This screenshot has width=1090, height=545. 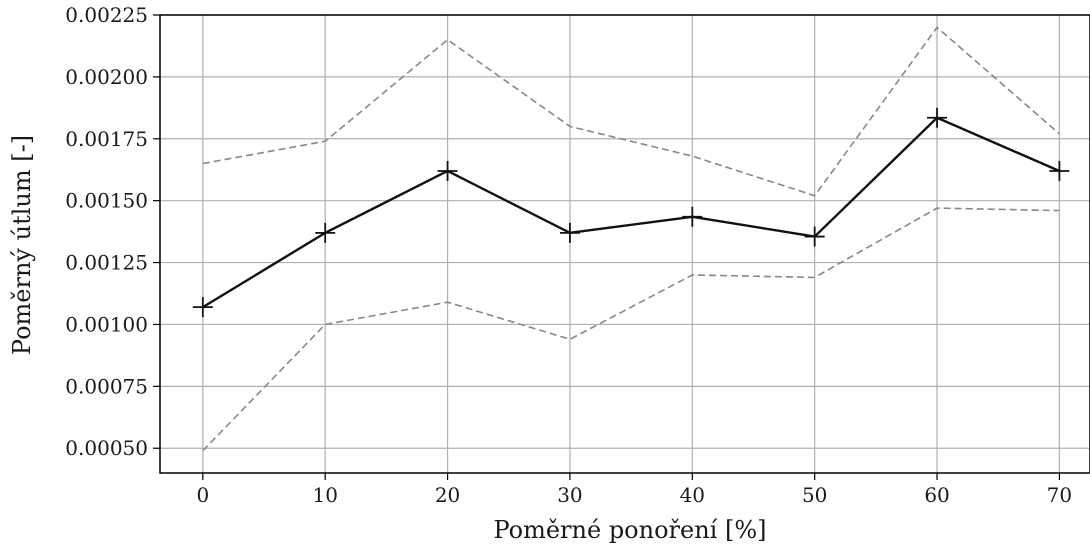 What do you see at coordinates (324, 495) in the screenshot?
I see `x-tick-label: 10` at bounding box center [324, 495].